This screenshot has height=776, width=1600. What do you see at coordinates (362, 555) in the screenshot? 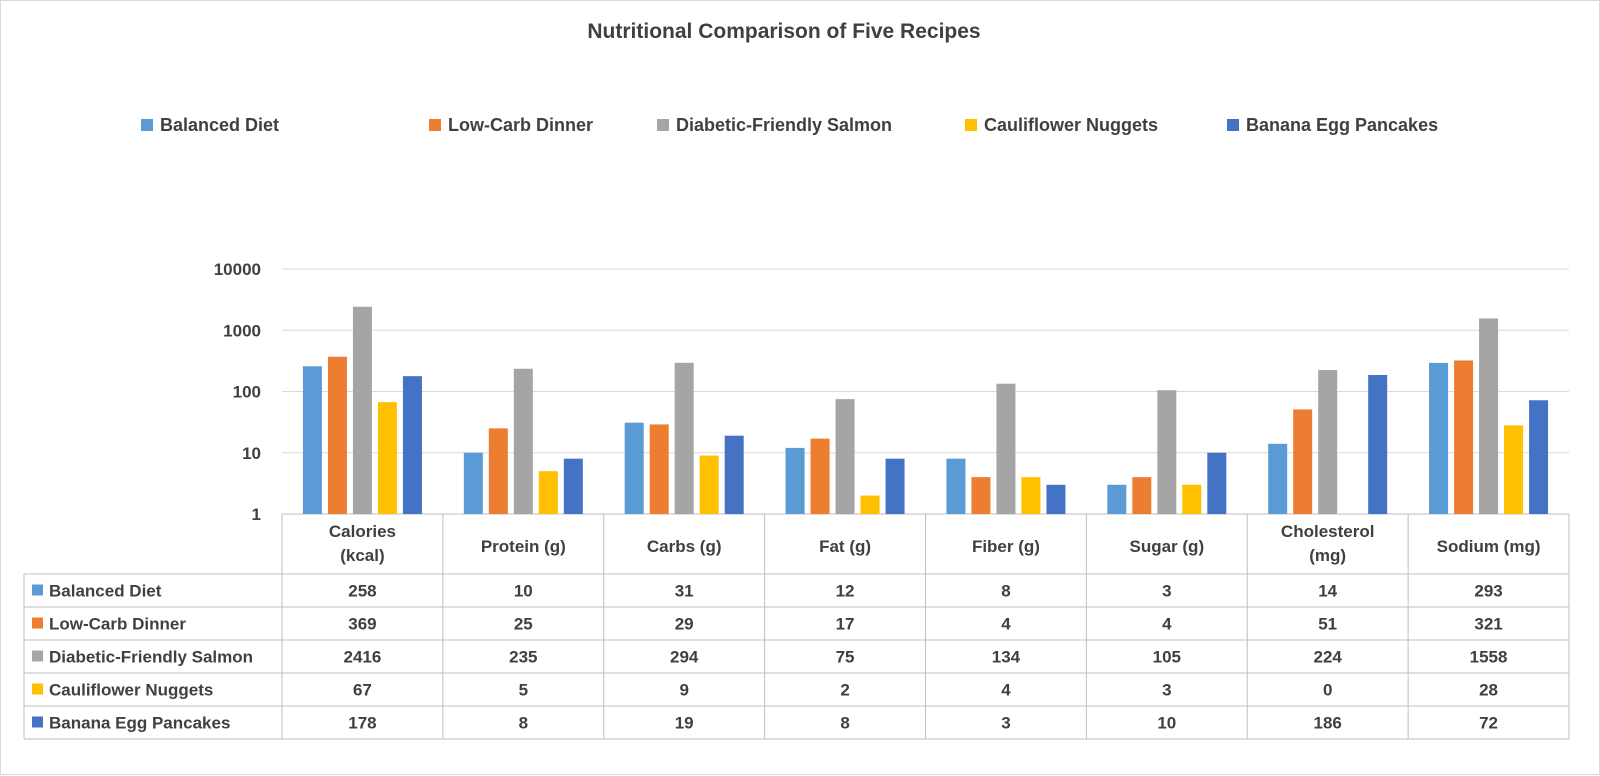
I see `category-label-calories-kcal: (kcal)` at bounding box center [362, 555].